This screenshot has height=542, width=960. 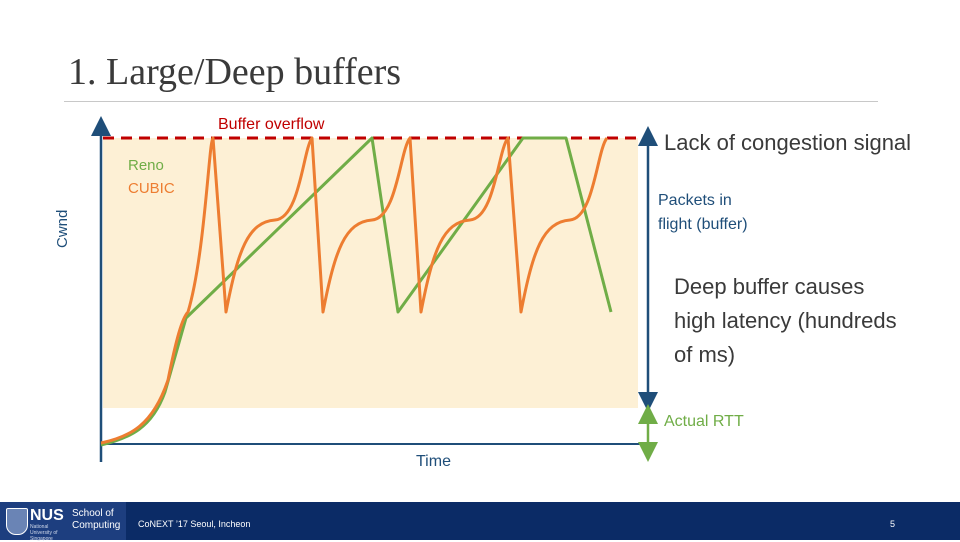 I want to click on page-number: 5, so click(x=893, y=524).